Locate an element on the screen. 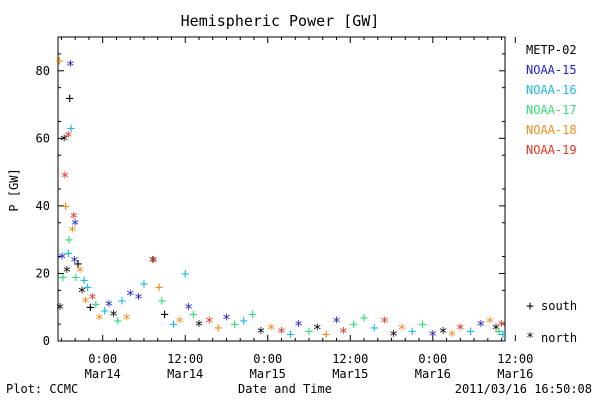  y-tick-label: 20 is located at coordinates (43, 273).